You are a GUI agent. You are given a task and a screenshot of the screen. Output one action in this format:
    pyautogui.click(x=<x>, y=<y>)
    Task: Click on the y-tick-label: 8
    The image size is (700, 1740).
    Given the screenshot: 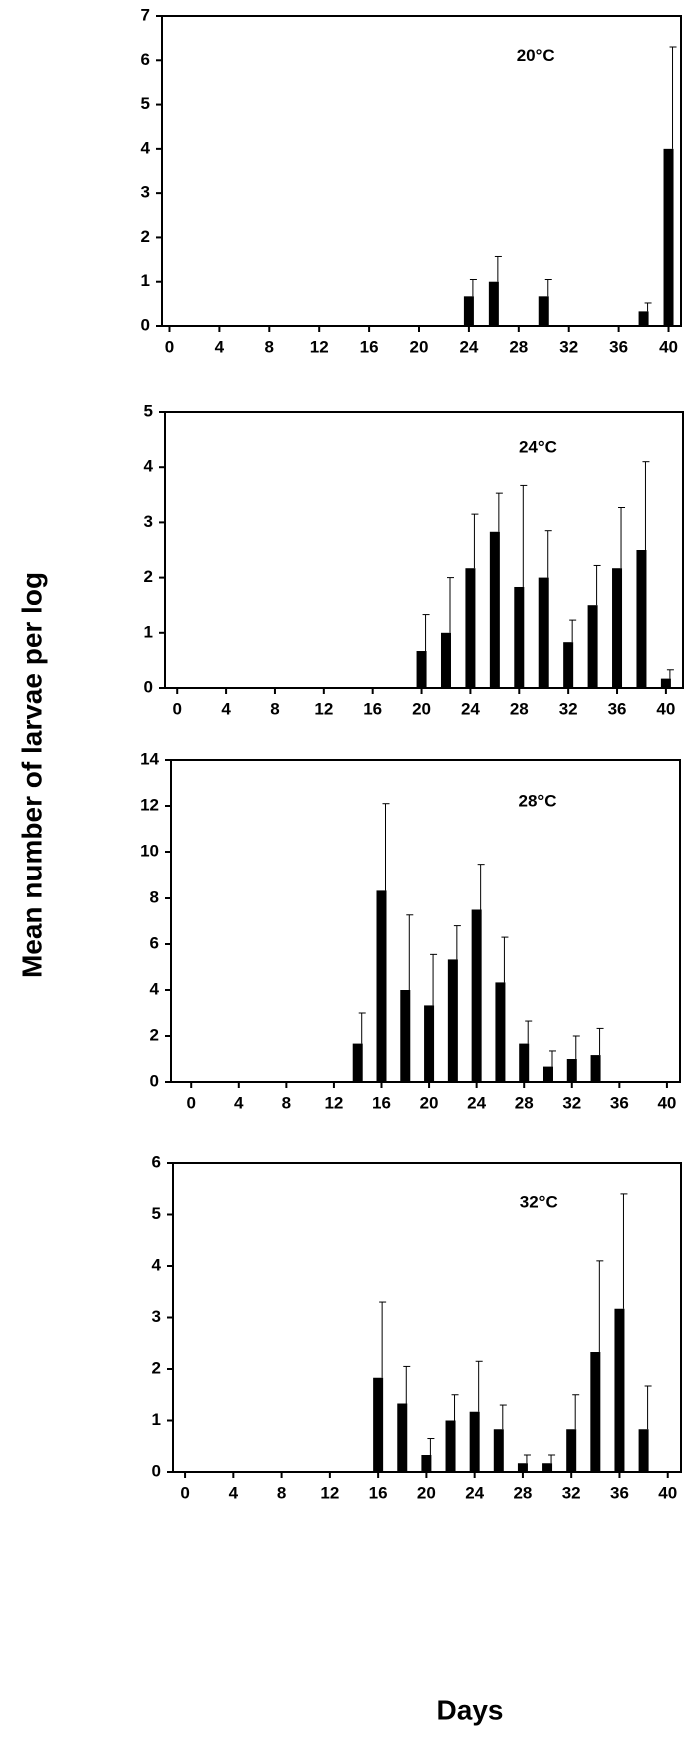 What is the action you would take?
    pyautogui.click(x=154, y=896)
    